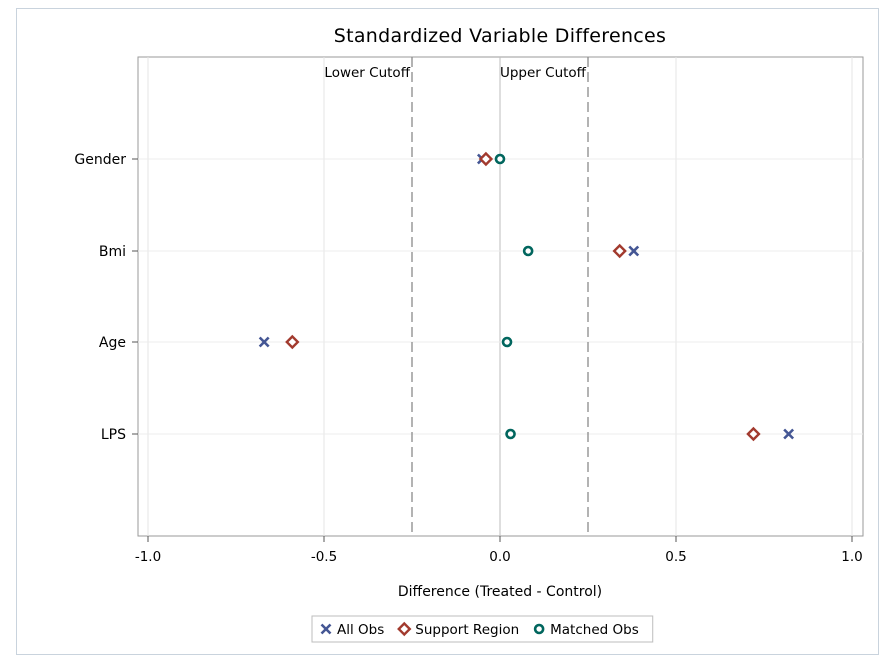 This screenshot has width=895, height=665. I want to click on x-axis-label: Difference (Treated - Control), so click(500, 592).